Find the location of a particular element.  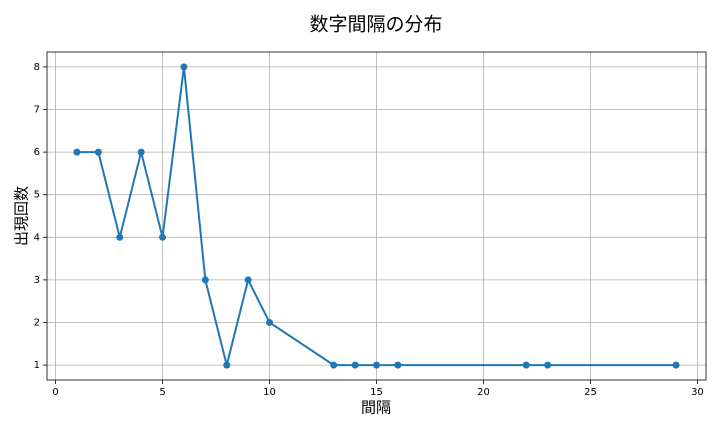

x-tick-label: 15 is located at coordinates (376, 392).